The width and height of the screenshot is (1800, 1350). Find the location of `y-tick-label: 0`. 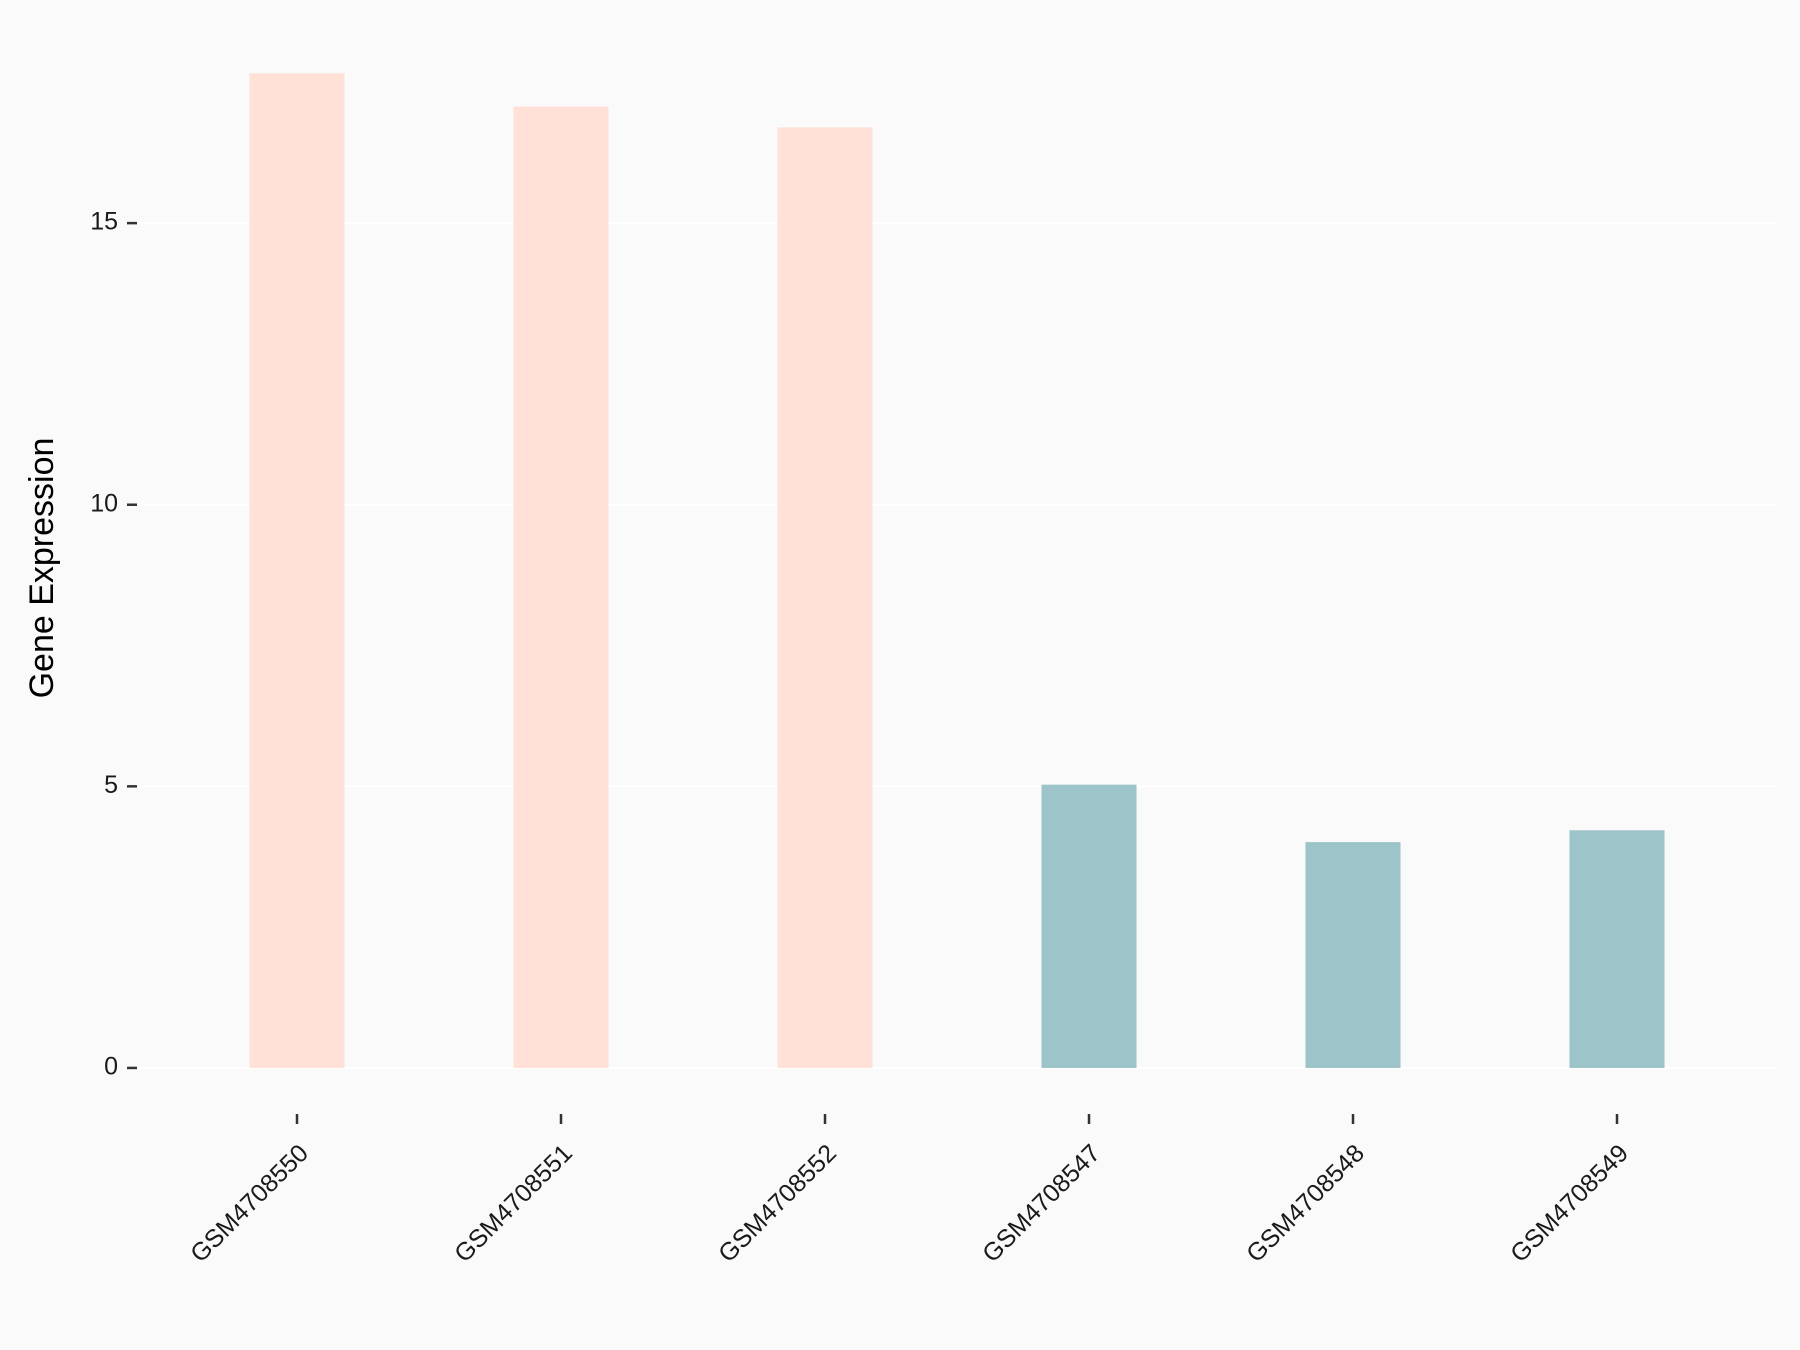

y-tick-label: 0 is located at coordinates (111, 1067).